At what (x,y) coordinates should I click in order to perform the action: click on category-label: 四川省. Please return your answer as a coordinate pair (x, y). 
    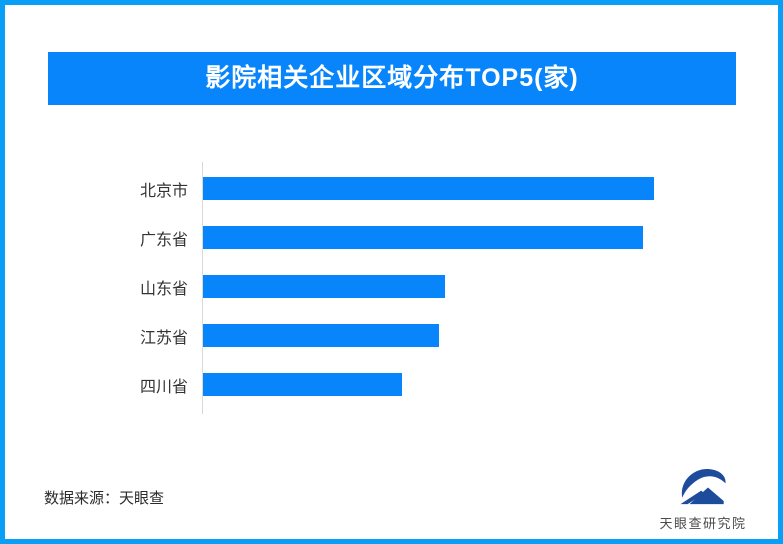
    Looking at the image, I should click on (163, 387).